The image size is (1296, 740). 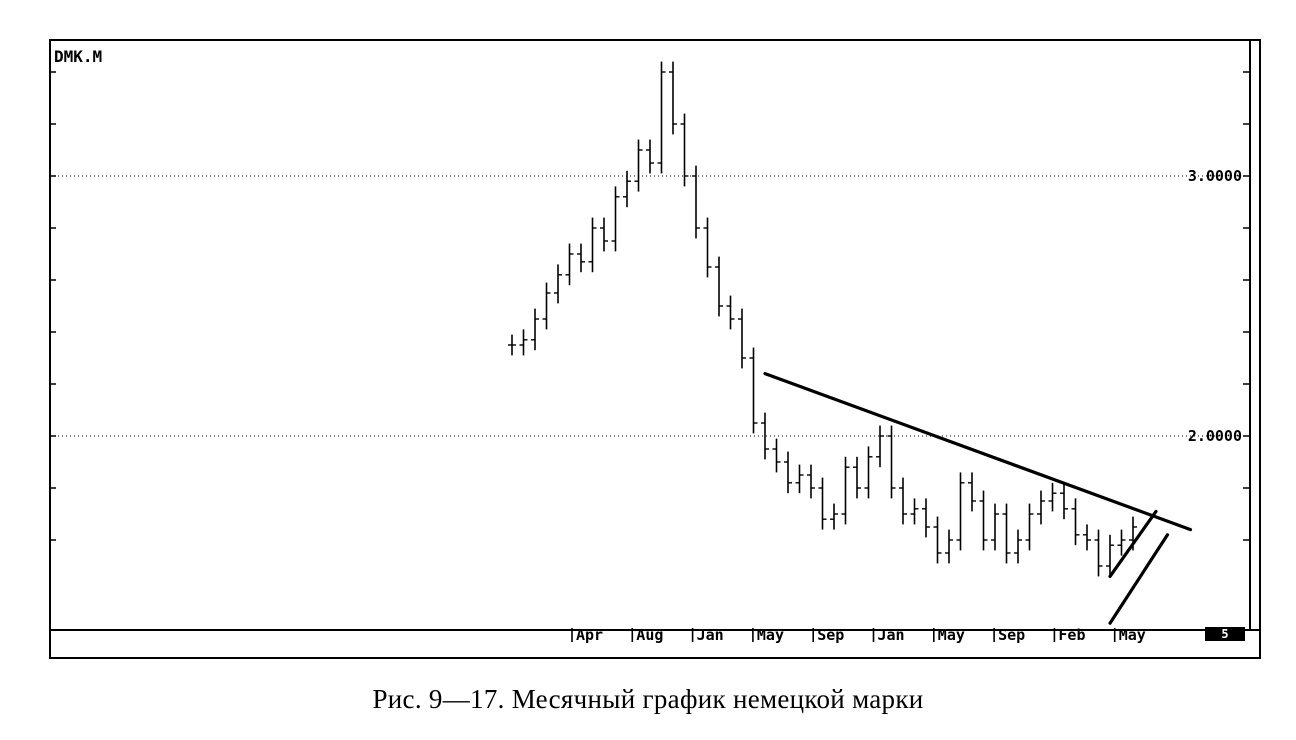 I want to click on ticker-label: DMK.M, so click(x=78, y=56).